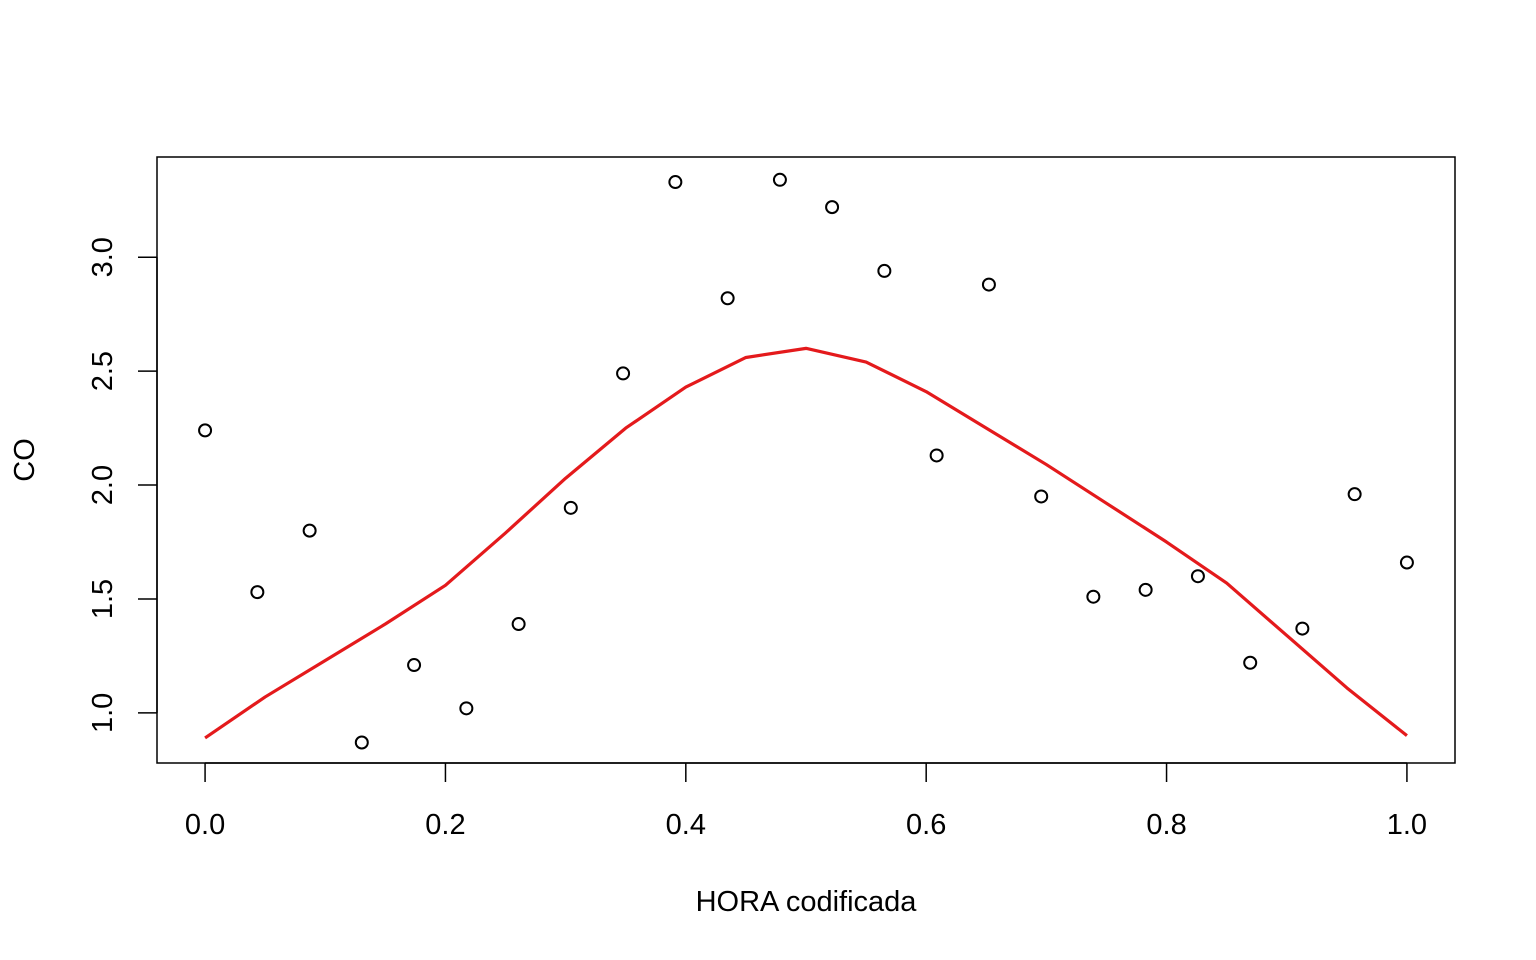  What do you see at coordinates (103, 713) in the screenshot?
I see `y-tick-label: 1.0` at bounding box center [103, 713].